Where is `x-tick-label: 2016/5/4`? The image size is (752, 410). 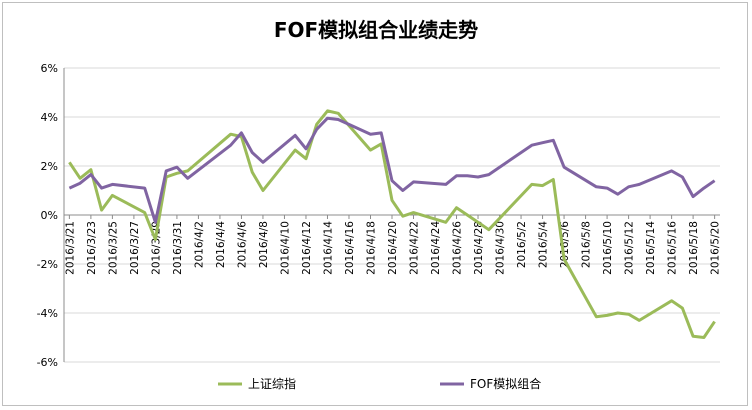 x-tick-label: 2016/5/4 is located at coordinates (544, 244).